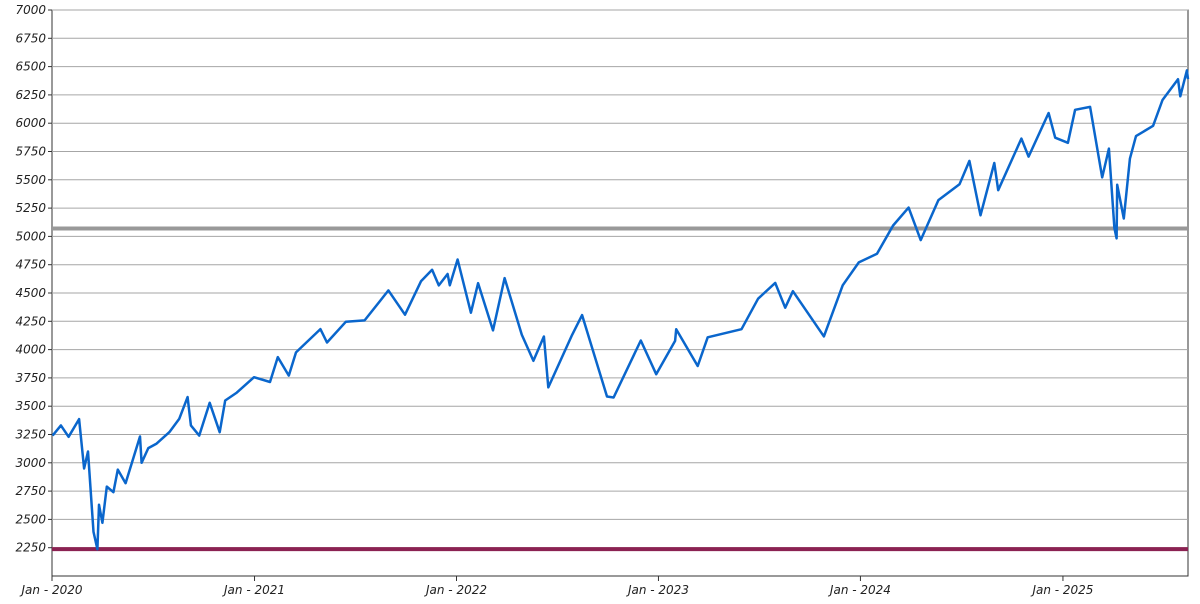 The height and width of the screenshot is (604, 1200). I want to click on y-tick-label: 6750, so click(30, 38).